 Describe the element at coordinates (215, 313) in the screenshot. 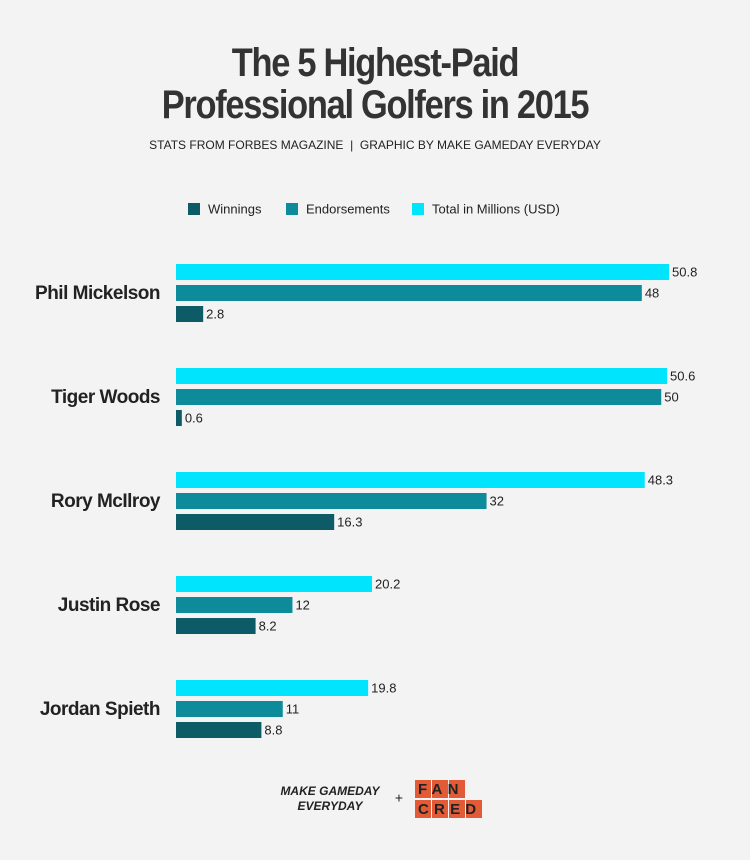

I see `value-label: 2.8` at that location.